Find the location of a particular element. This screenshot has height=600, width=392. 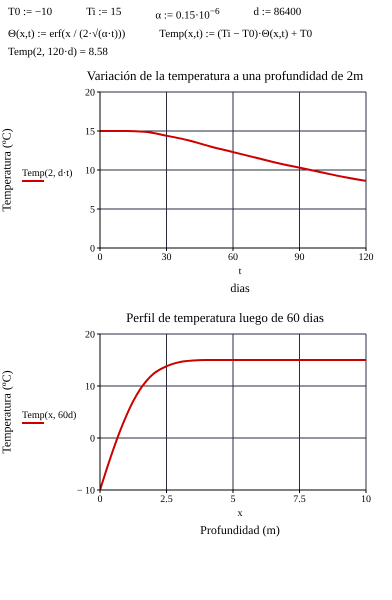

y-tick-label: − 10 is located at coordinates (85, 490).